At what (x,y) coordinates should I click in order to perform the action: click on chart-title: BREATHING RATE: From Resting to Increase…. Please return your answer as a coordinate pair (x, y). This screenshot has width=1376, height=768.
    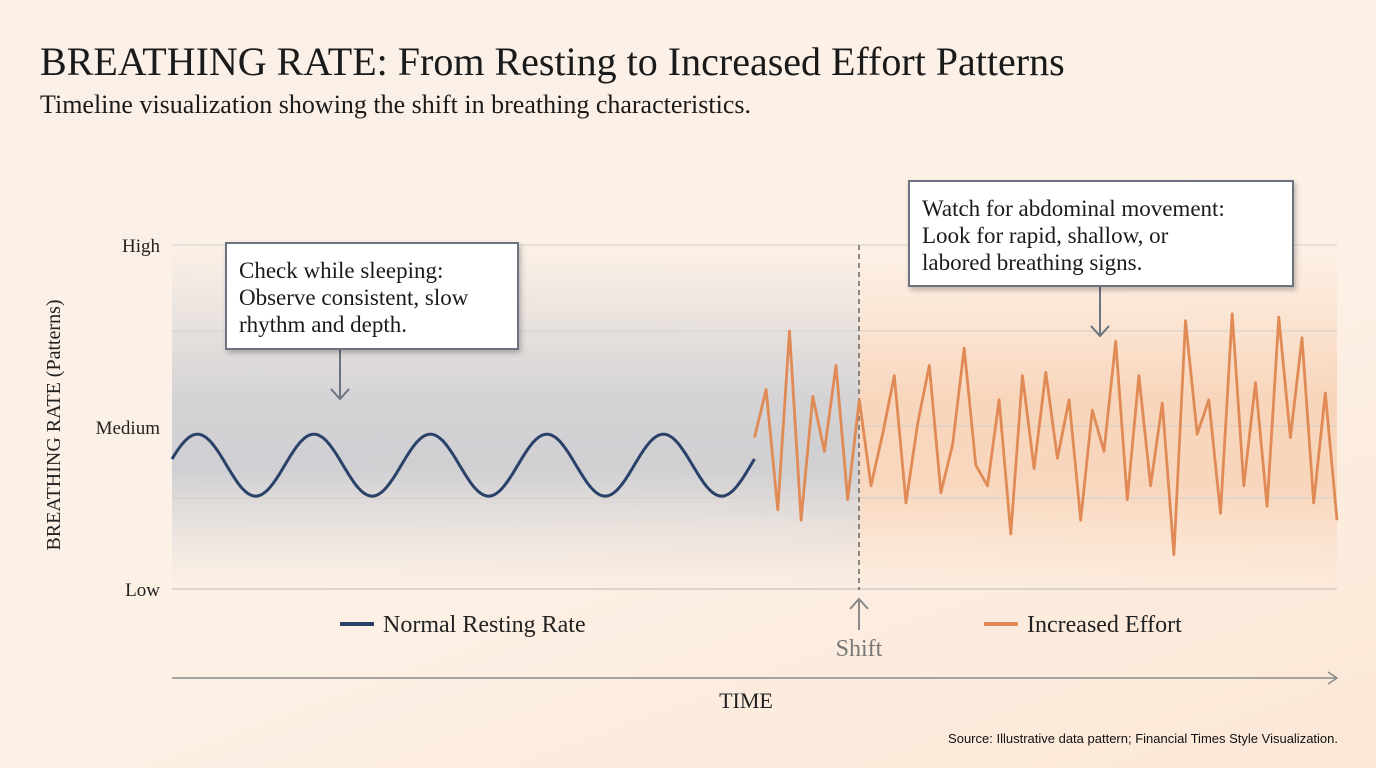
    Looking at the image, I should click on (552, 61).